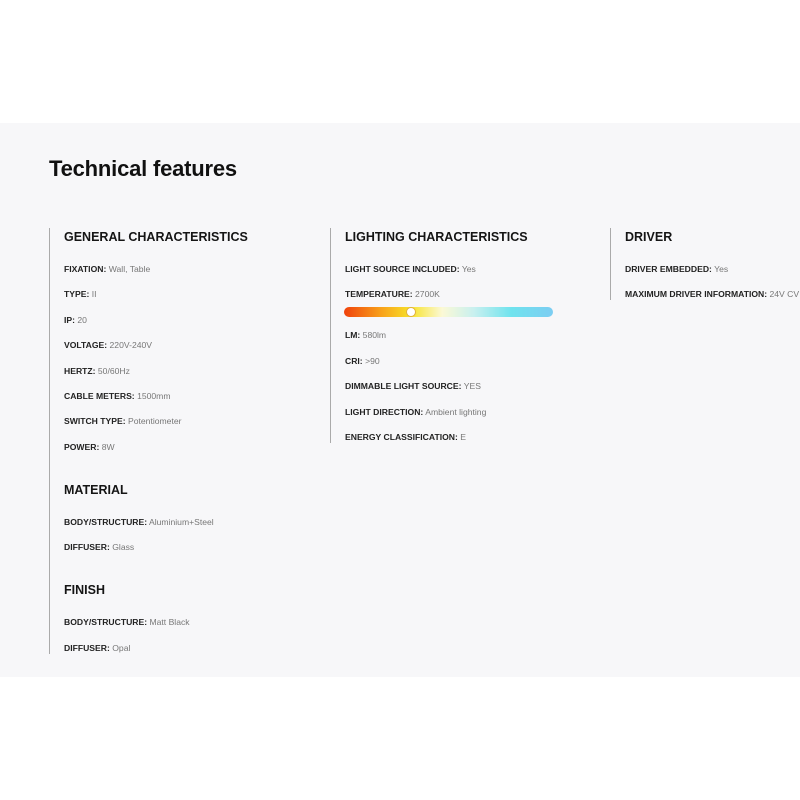 This screenshot has height=800, width=800. What do you see at coordinates (411, 312) in the screenshot?
I see `temperature-knob` at bounding box center [411, 312].